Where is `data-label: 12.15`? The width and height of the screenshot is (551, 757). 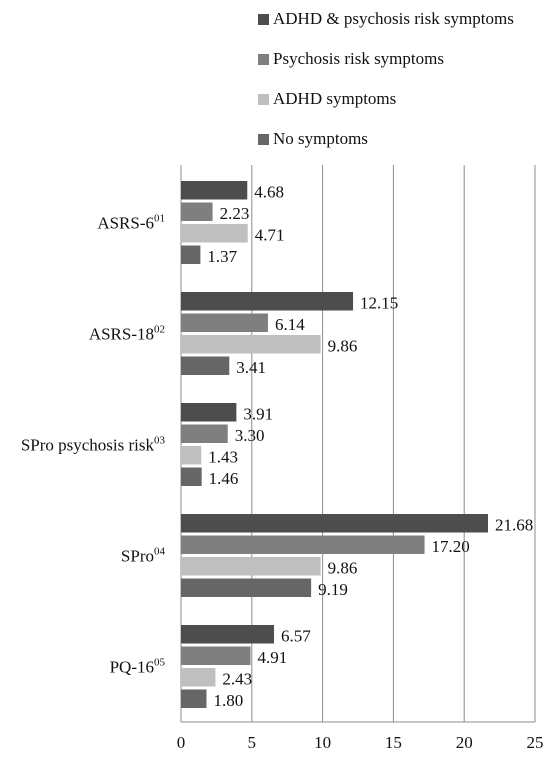
data-label: 12.15 is located at coordinates (379, 303).